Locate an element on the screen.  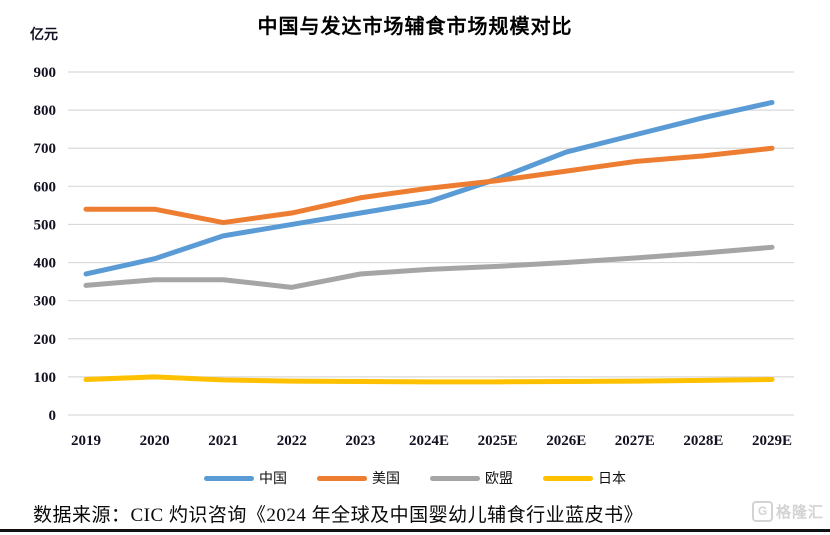
x-tick-label-2021: 2021 is located at coordinates (223, 441).